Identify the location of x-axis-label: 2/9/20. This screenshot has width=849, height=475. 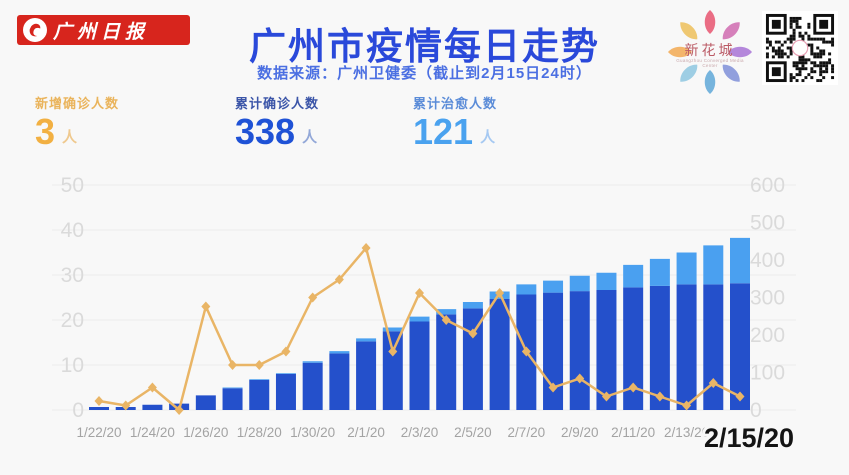
(580, 432).